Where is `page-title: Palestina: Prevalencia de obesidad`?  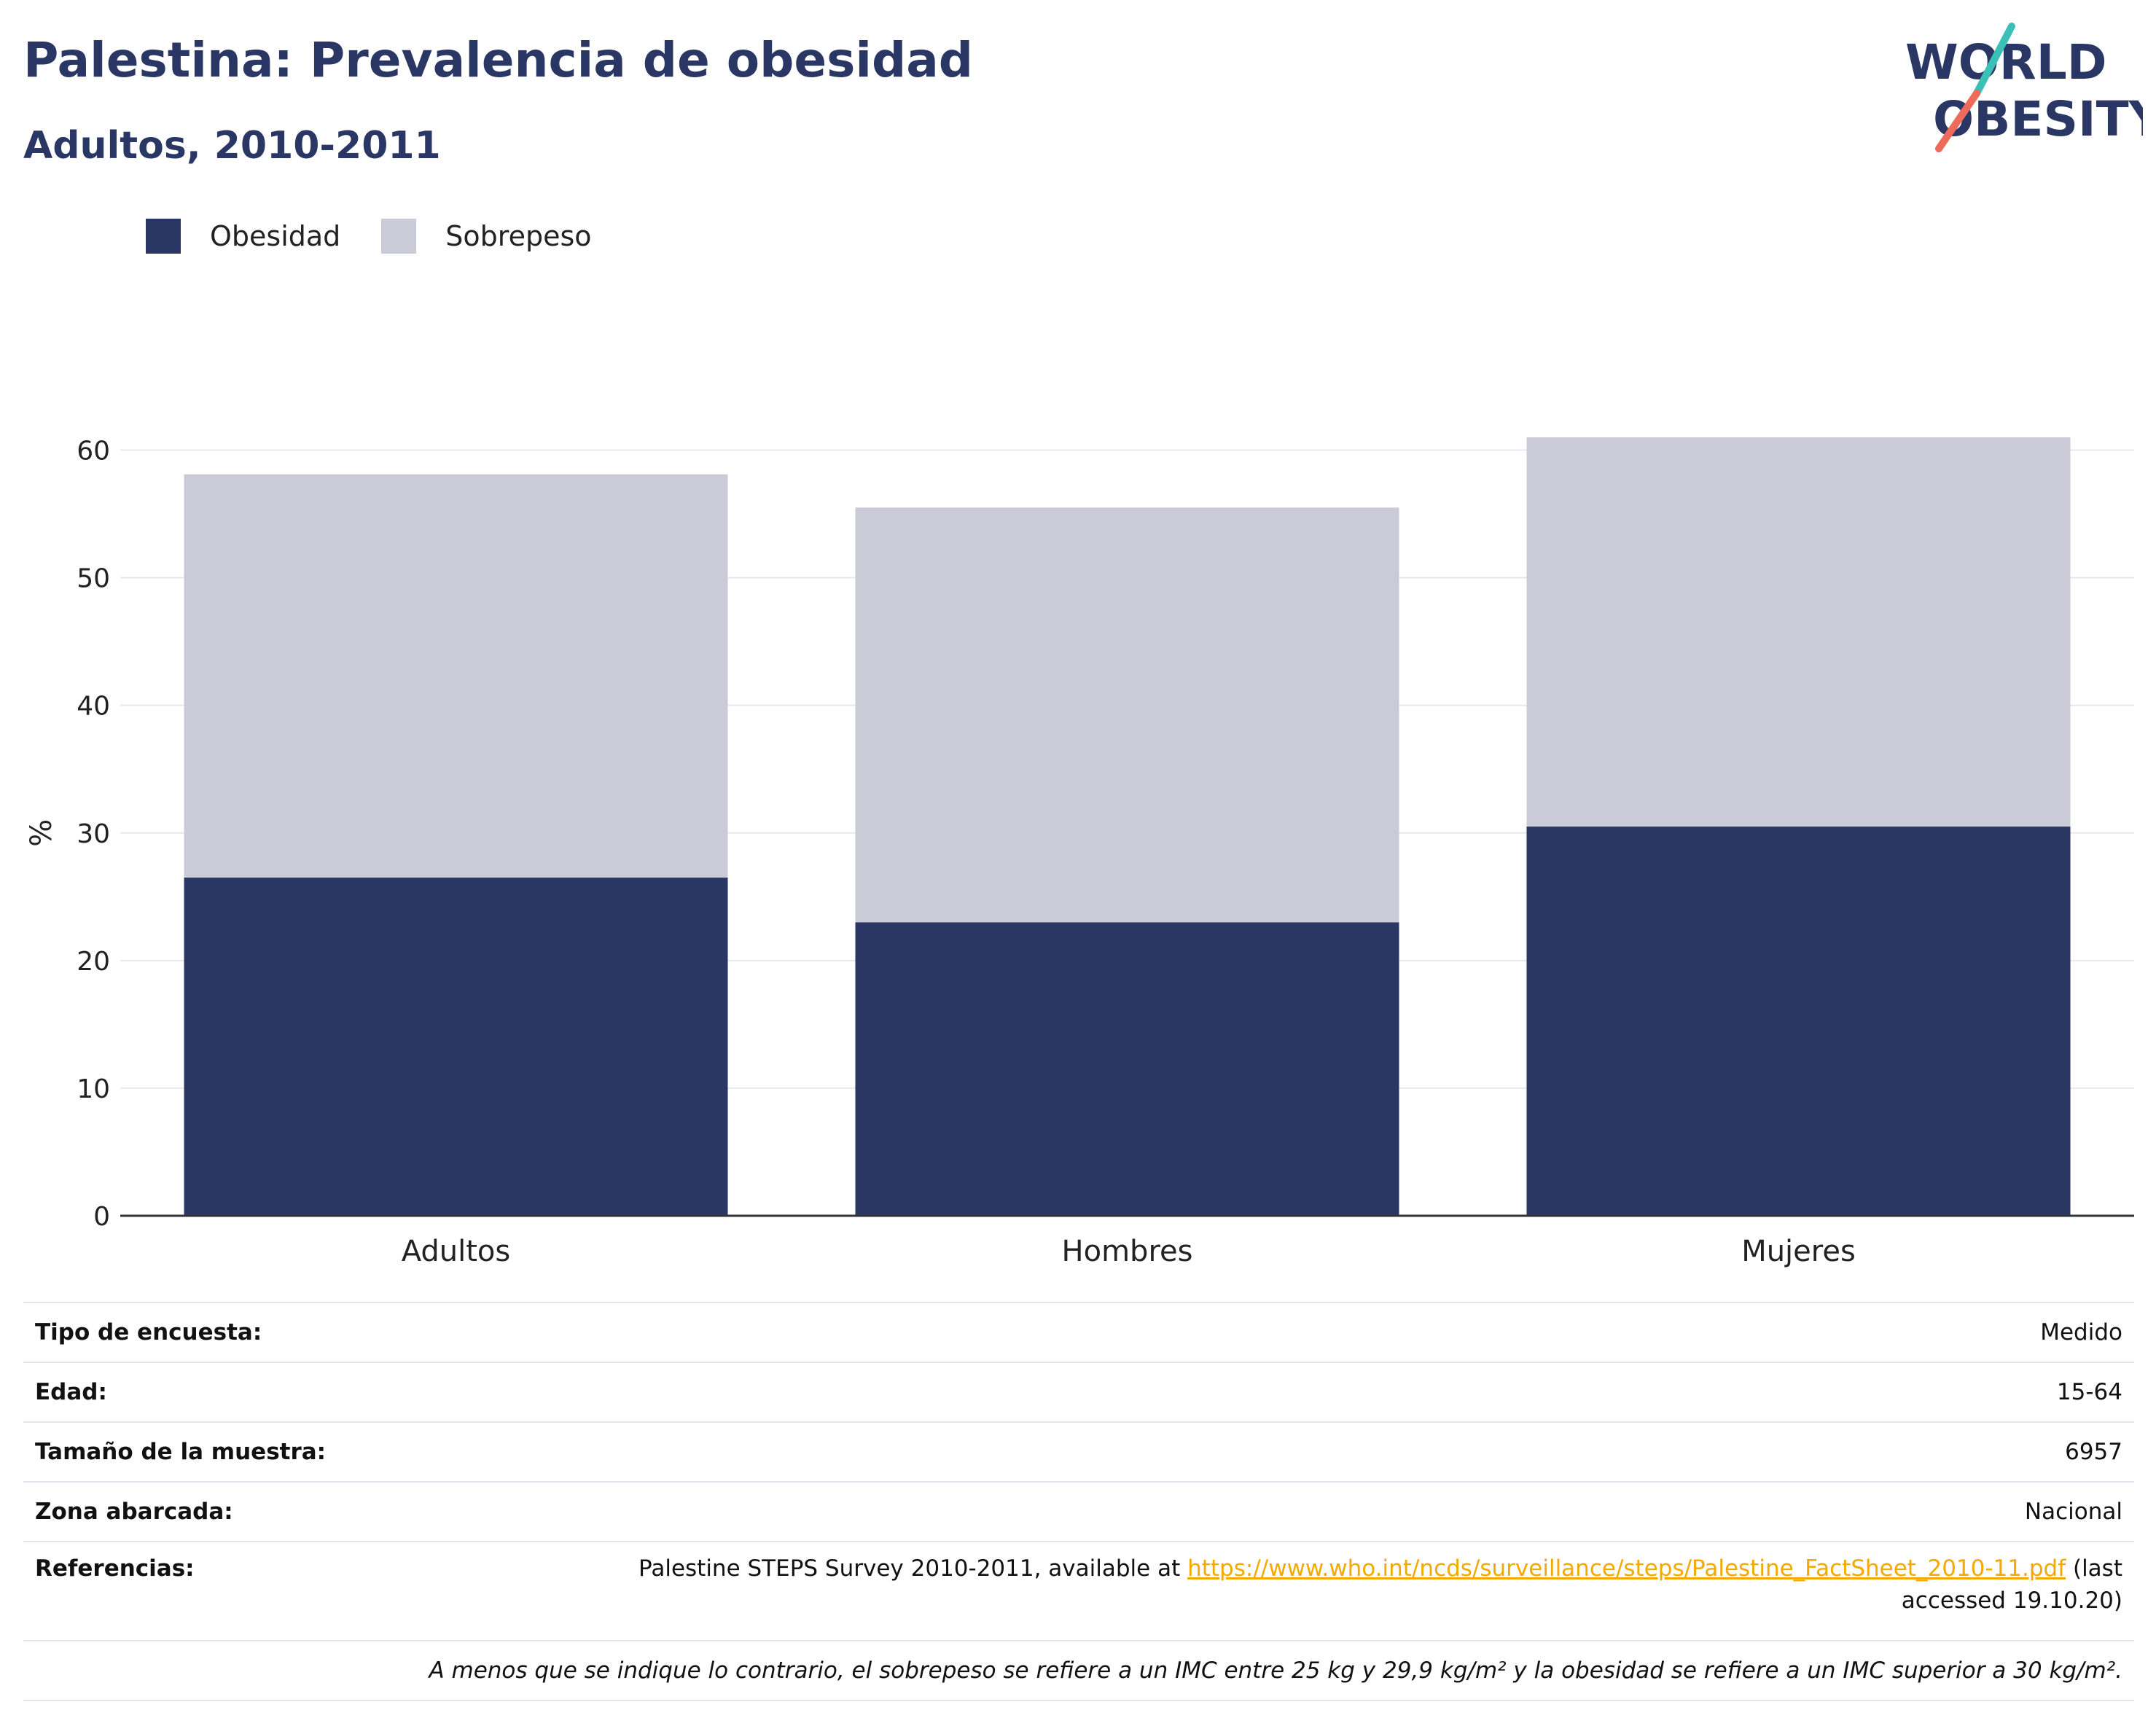
page-title: Palestina: Prevalencia de obesidad is located at coordinates (498, 60).